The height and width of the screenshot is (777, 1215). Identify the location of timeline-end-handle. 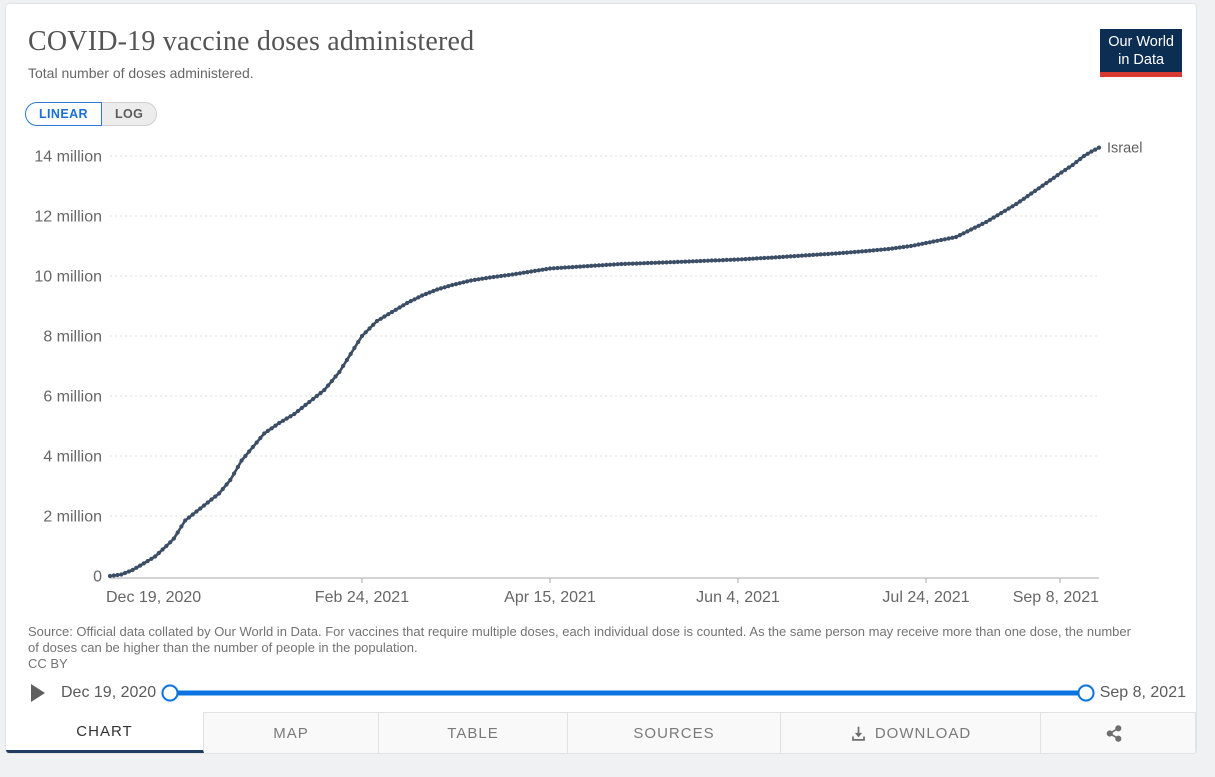
(1086, 693).